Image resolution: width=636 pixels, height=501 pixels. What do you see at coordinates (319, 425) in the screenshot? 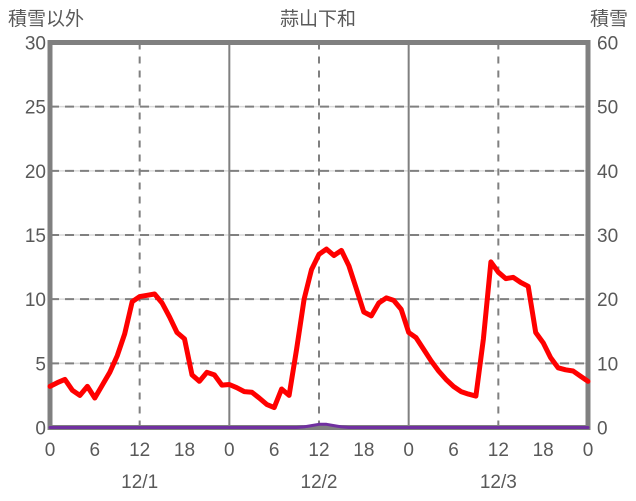
I see `series-line-snow-depth` at bounding box center [319, 425].